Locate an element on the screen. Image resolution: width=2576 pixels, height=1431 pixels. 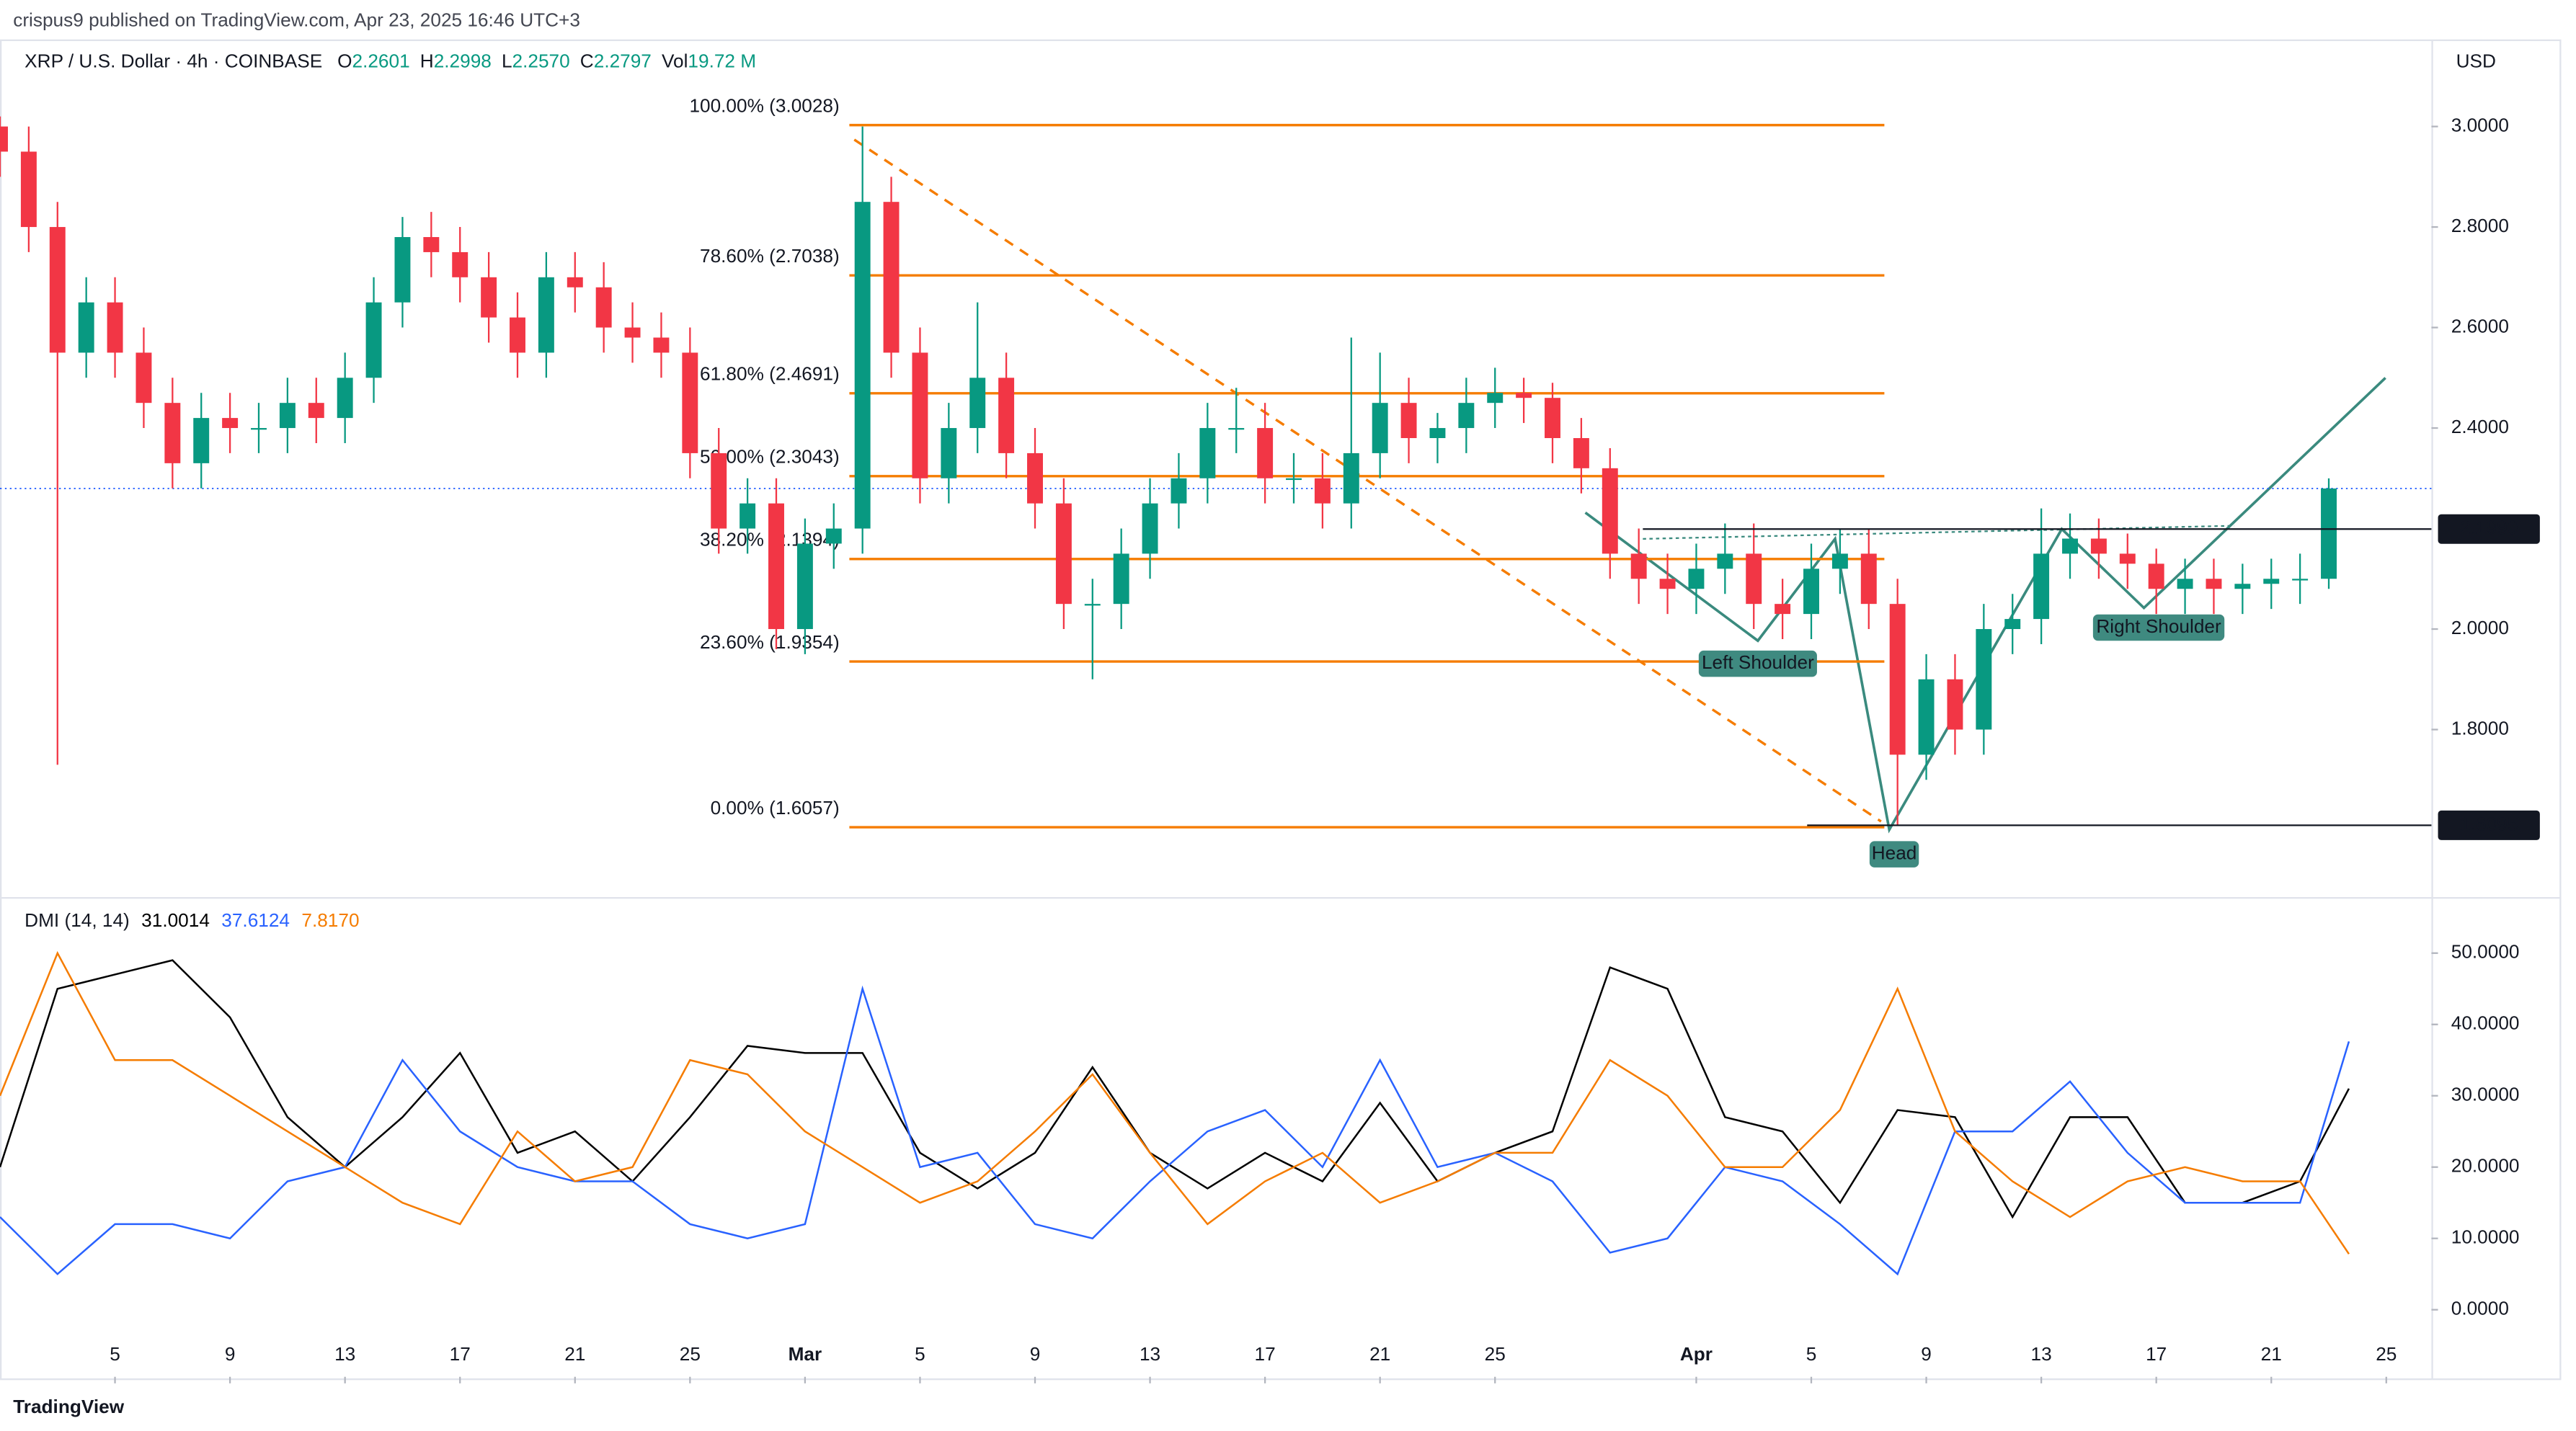
y-tick-label: 2.0000 is located at coordinates (2480, 628).